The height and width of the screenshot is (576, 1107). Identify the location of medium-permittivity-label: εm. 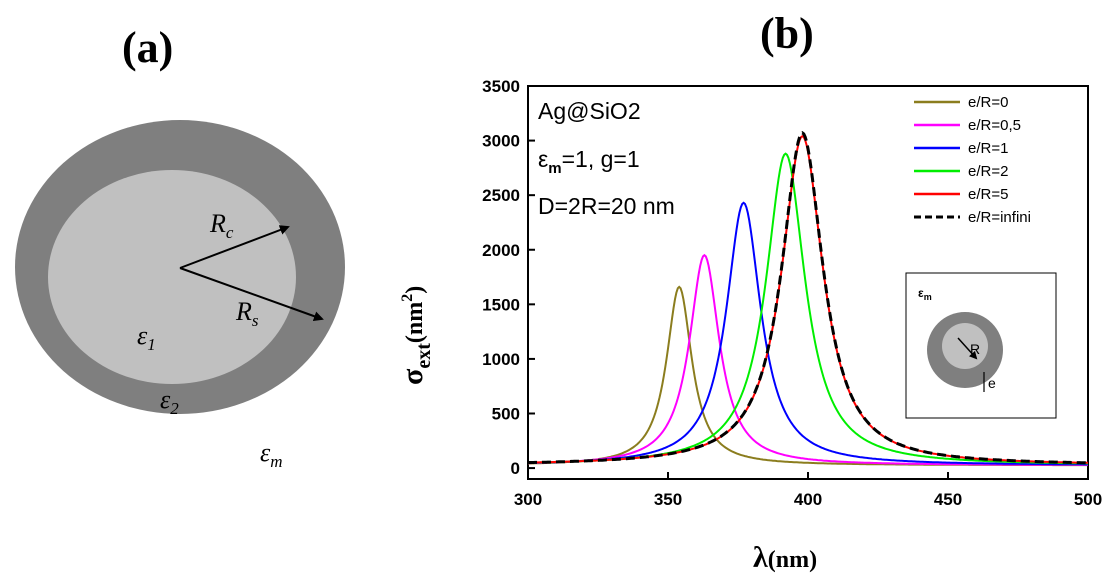
(271, 454).